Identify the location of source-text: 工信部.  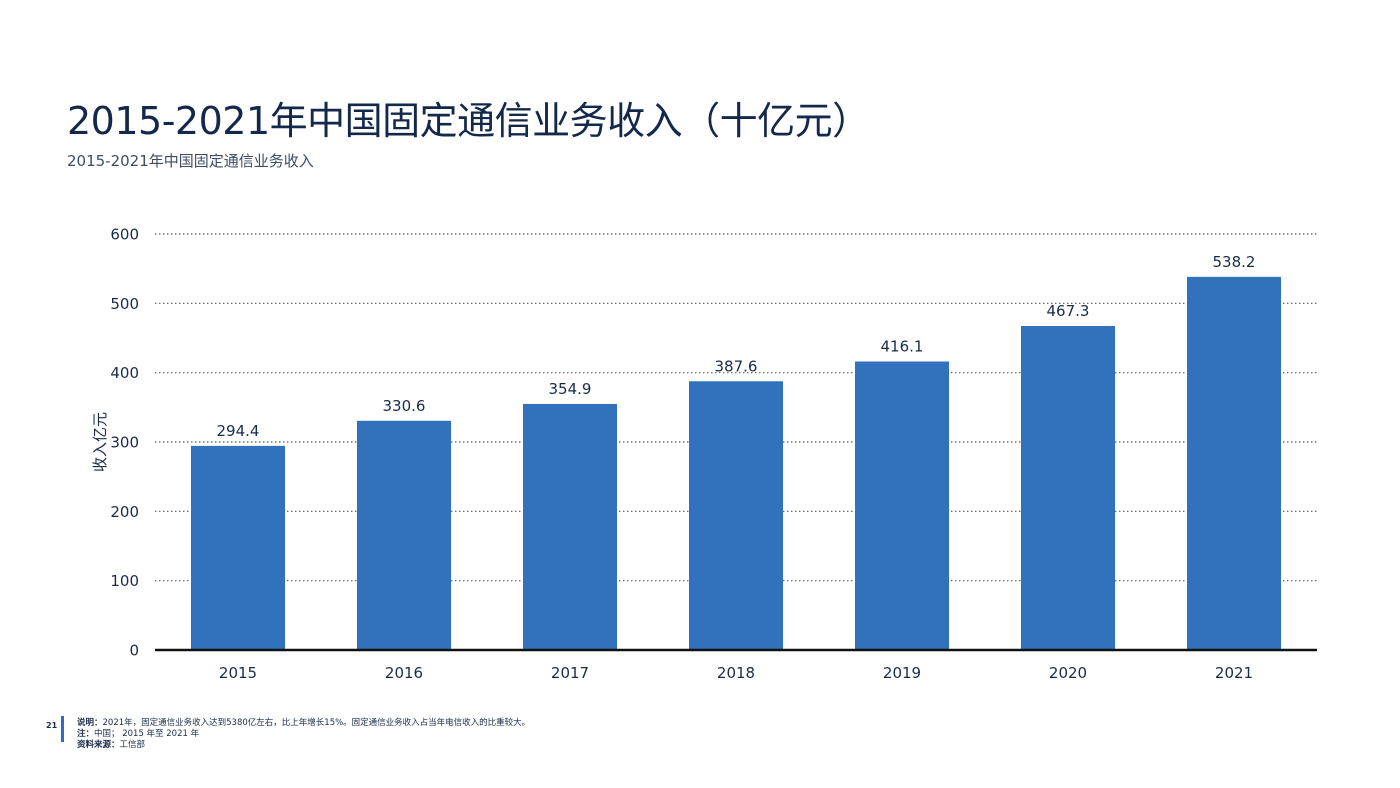
(132, 745).